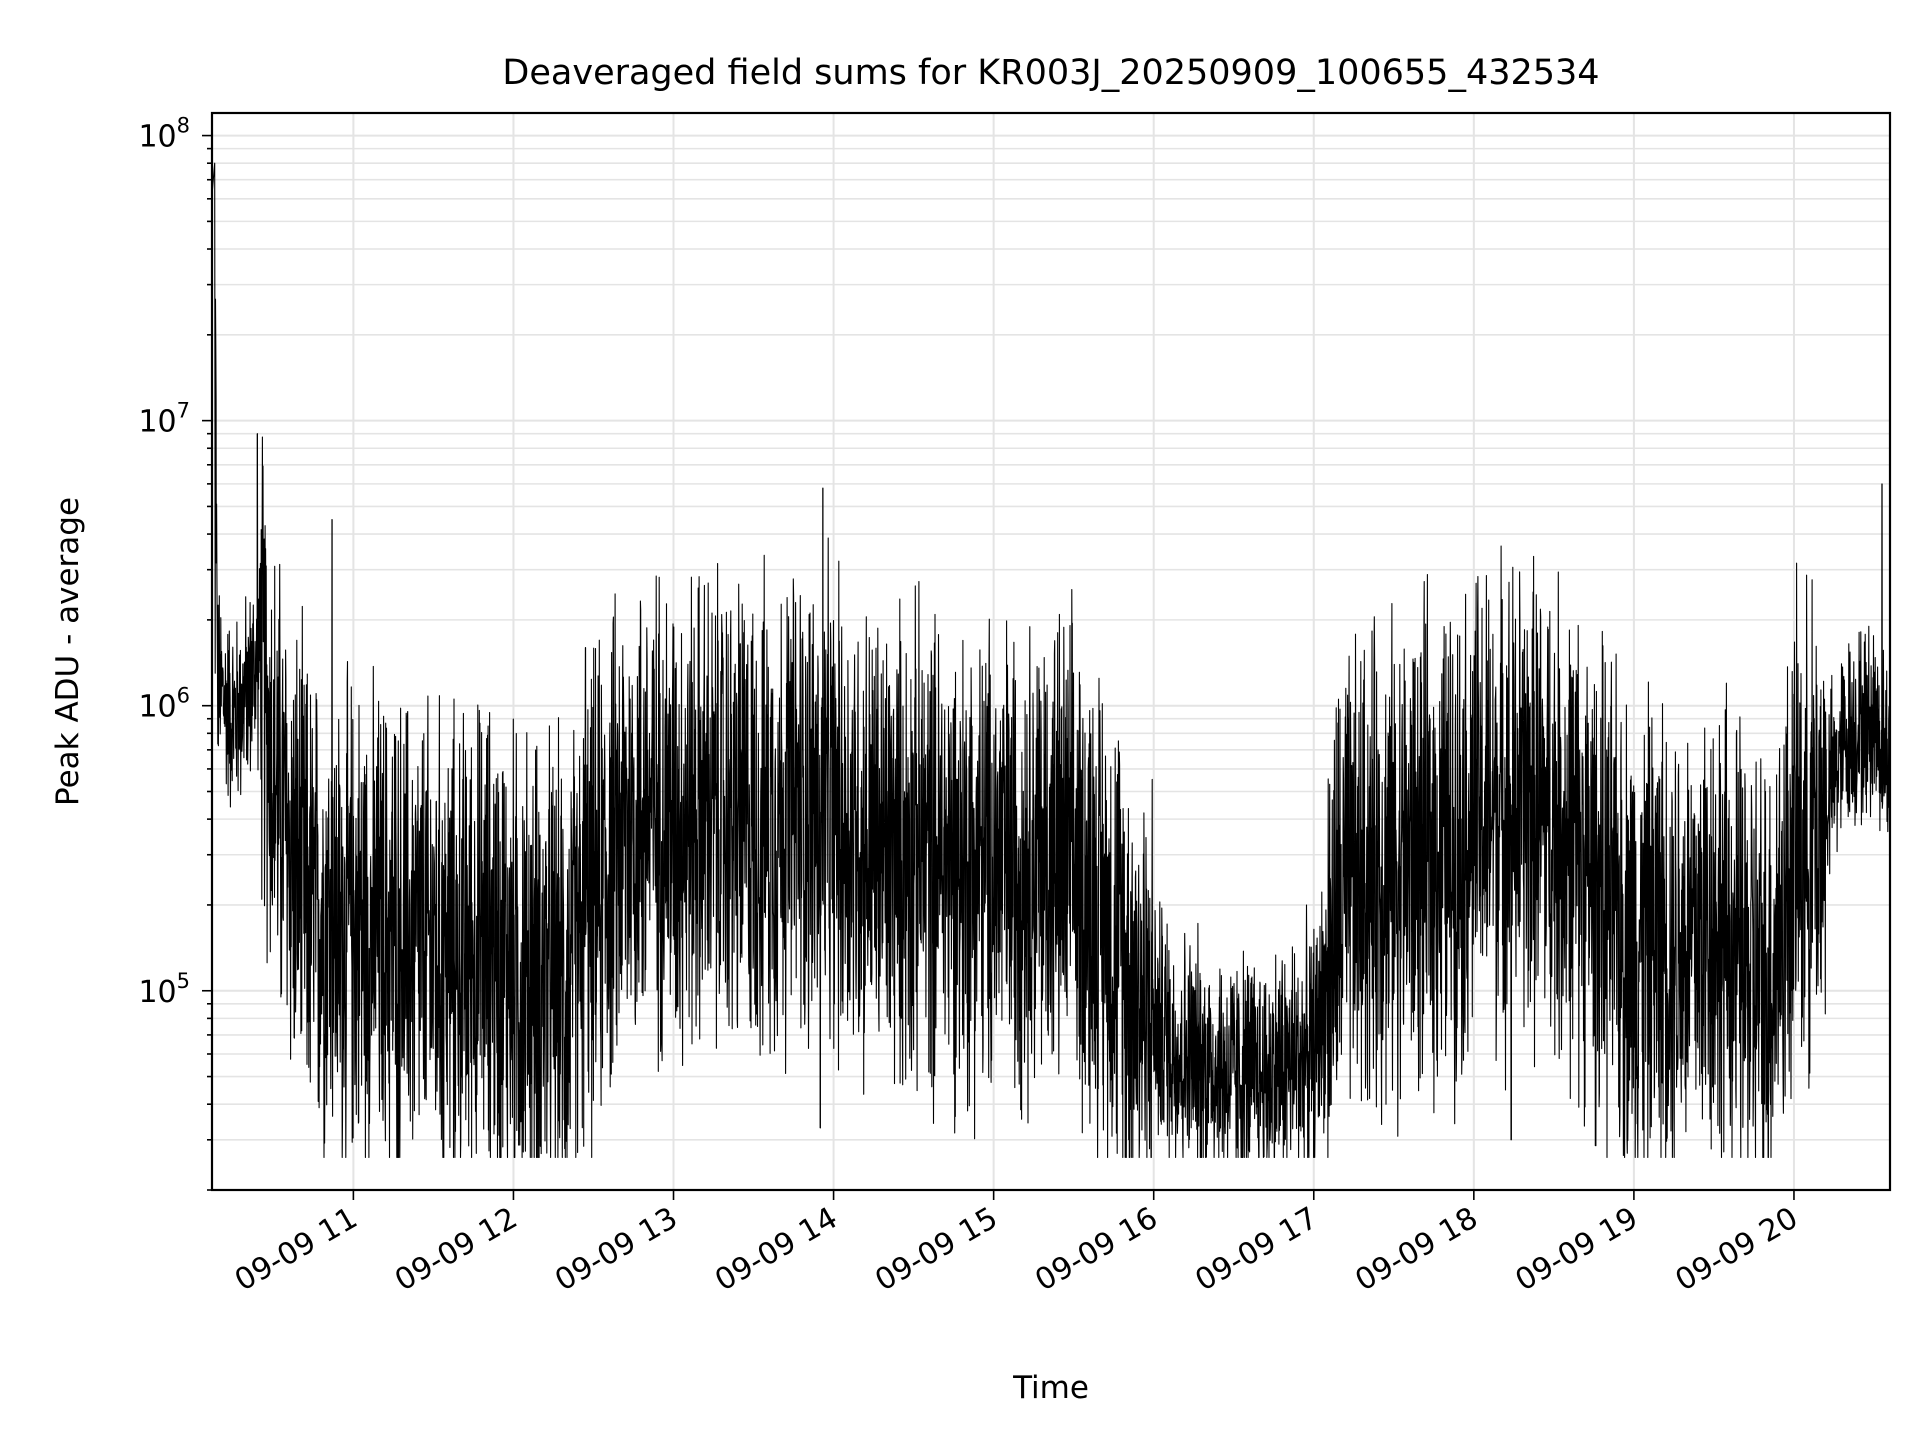 This screenshot has height=1440, width=1920. What do you see at coordinates (164, 419) in the screenshot?
I see `y-tick-label: 10⁷` at bounding box center [164, 419].